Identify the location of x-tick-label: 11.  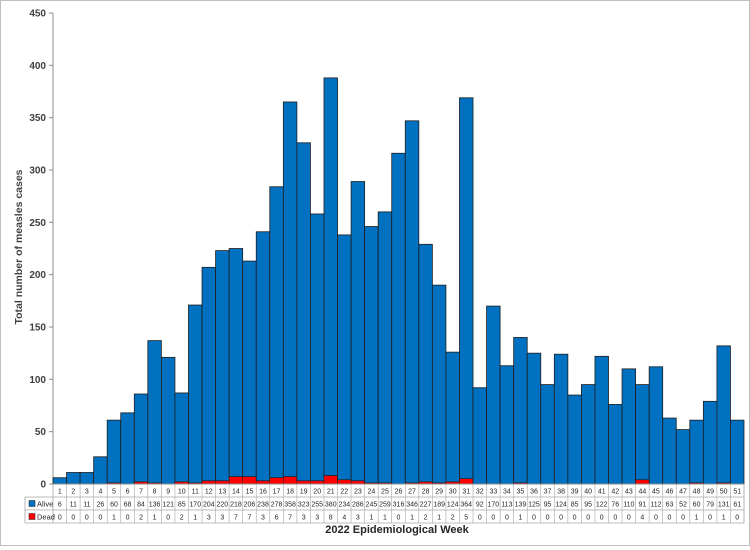
(195, 492).